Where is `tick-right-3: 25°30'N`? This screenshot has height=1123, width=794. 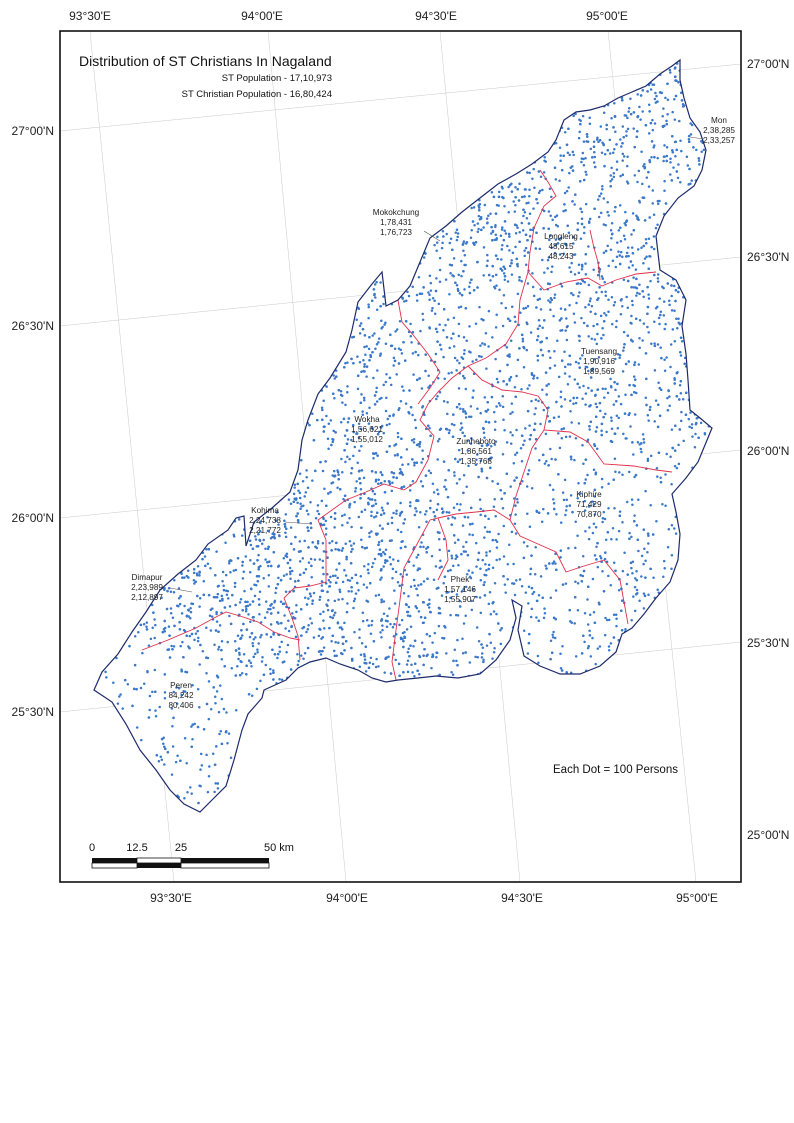
tick-right-3: 25°30'N is located at coordinates (768, 643).